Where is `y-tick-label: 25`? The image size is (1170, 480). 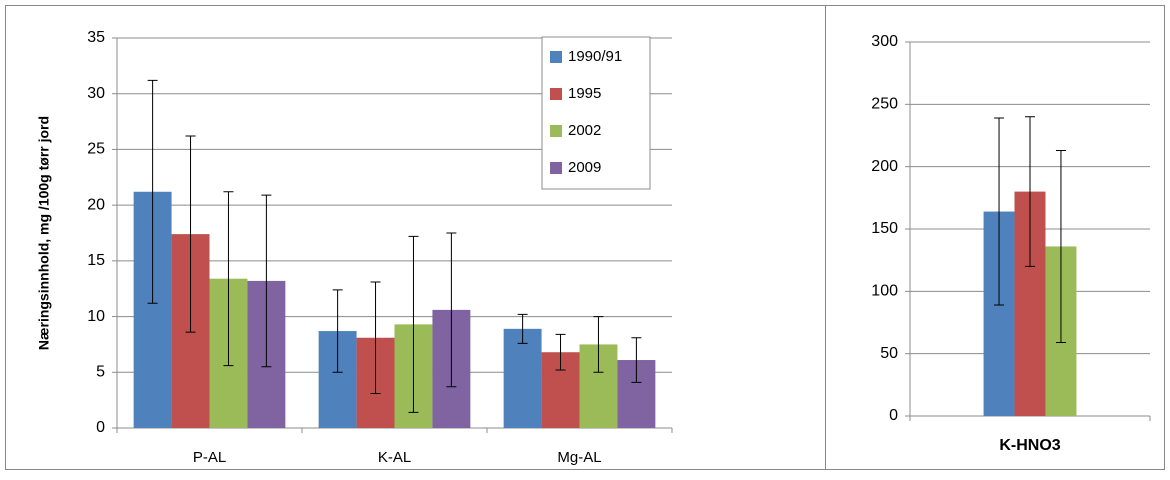
y-tick-label: 25 is located at coordinates (96, 149).